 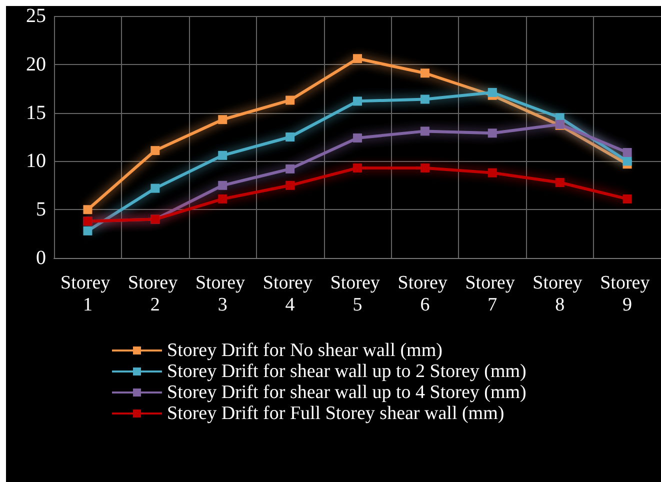 What do you see at coordinates (36, 64) in the screenshot?
I see `y-tick-label: 20` at bounding box center [36, 64].